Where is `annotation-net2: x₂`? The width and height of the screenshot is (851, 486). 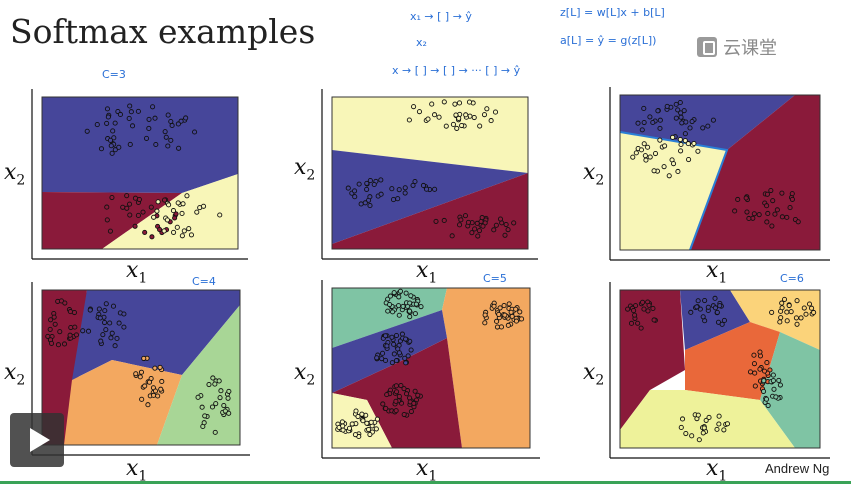
annotation-net2: x₂ is located at coordinates (421, 42).